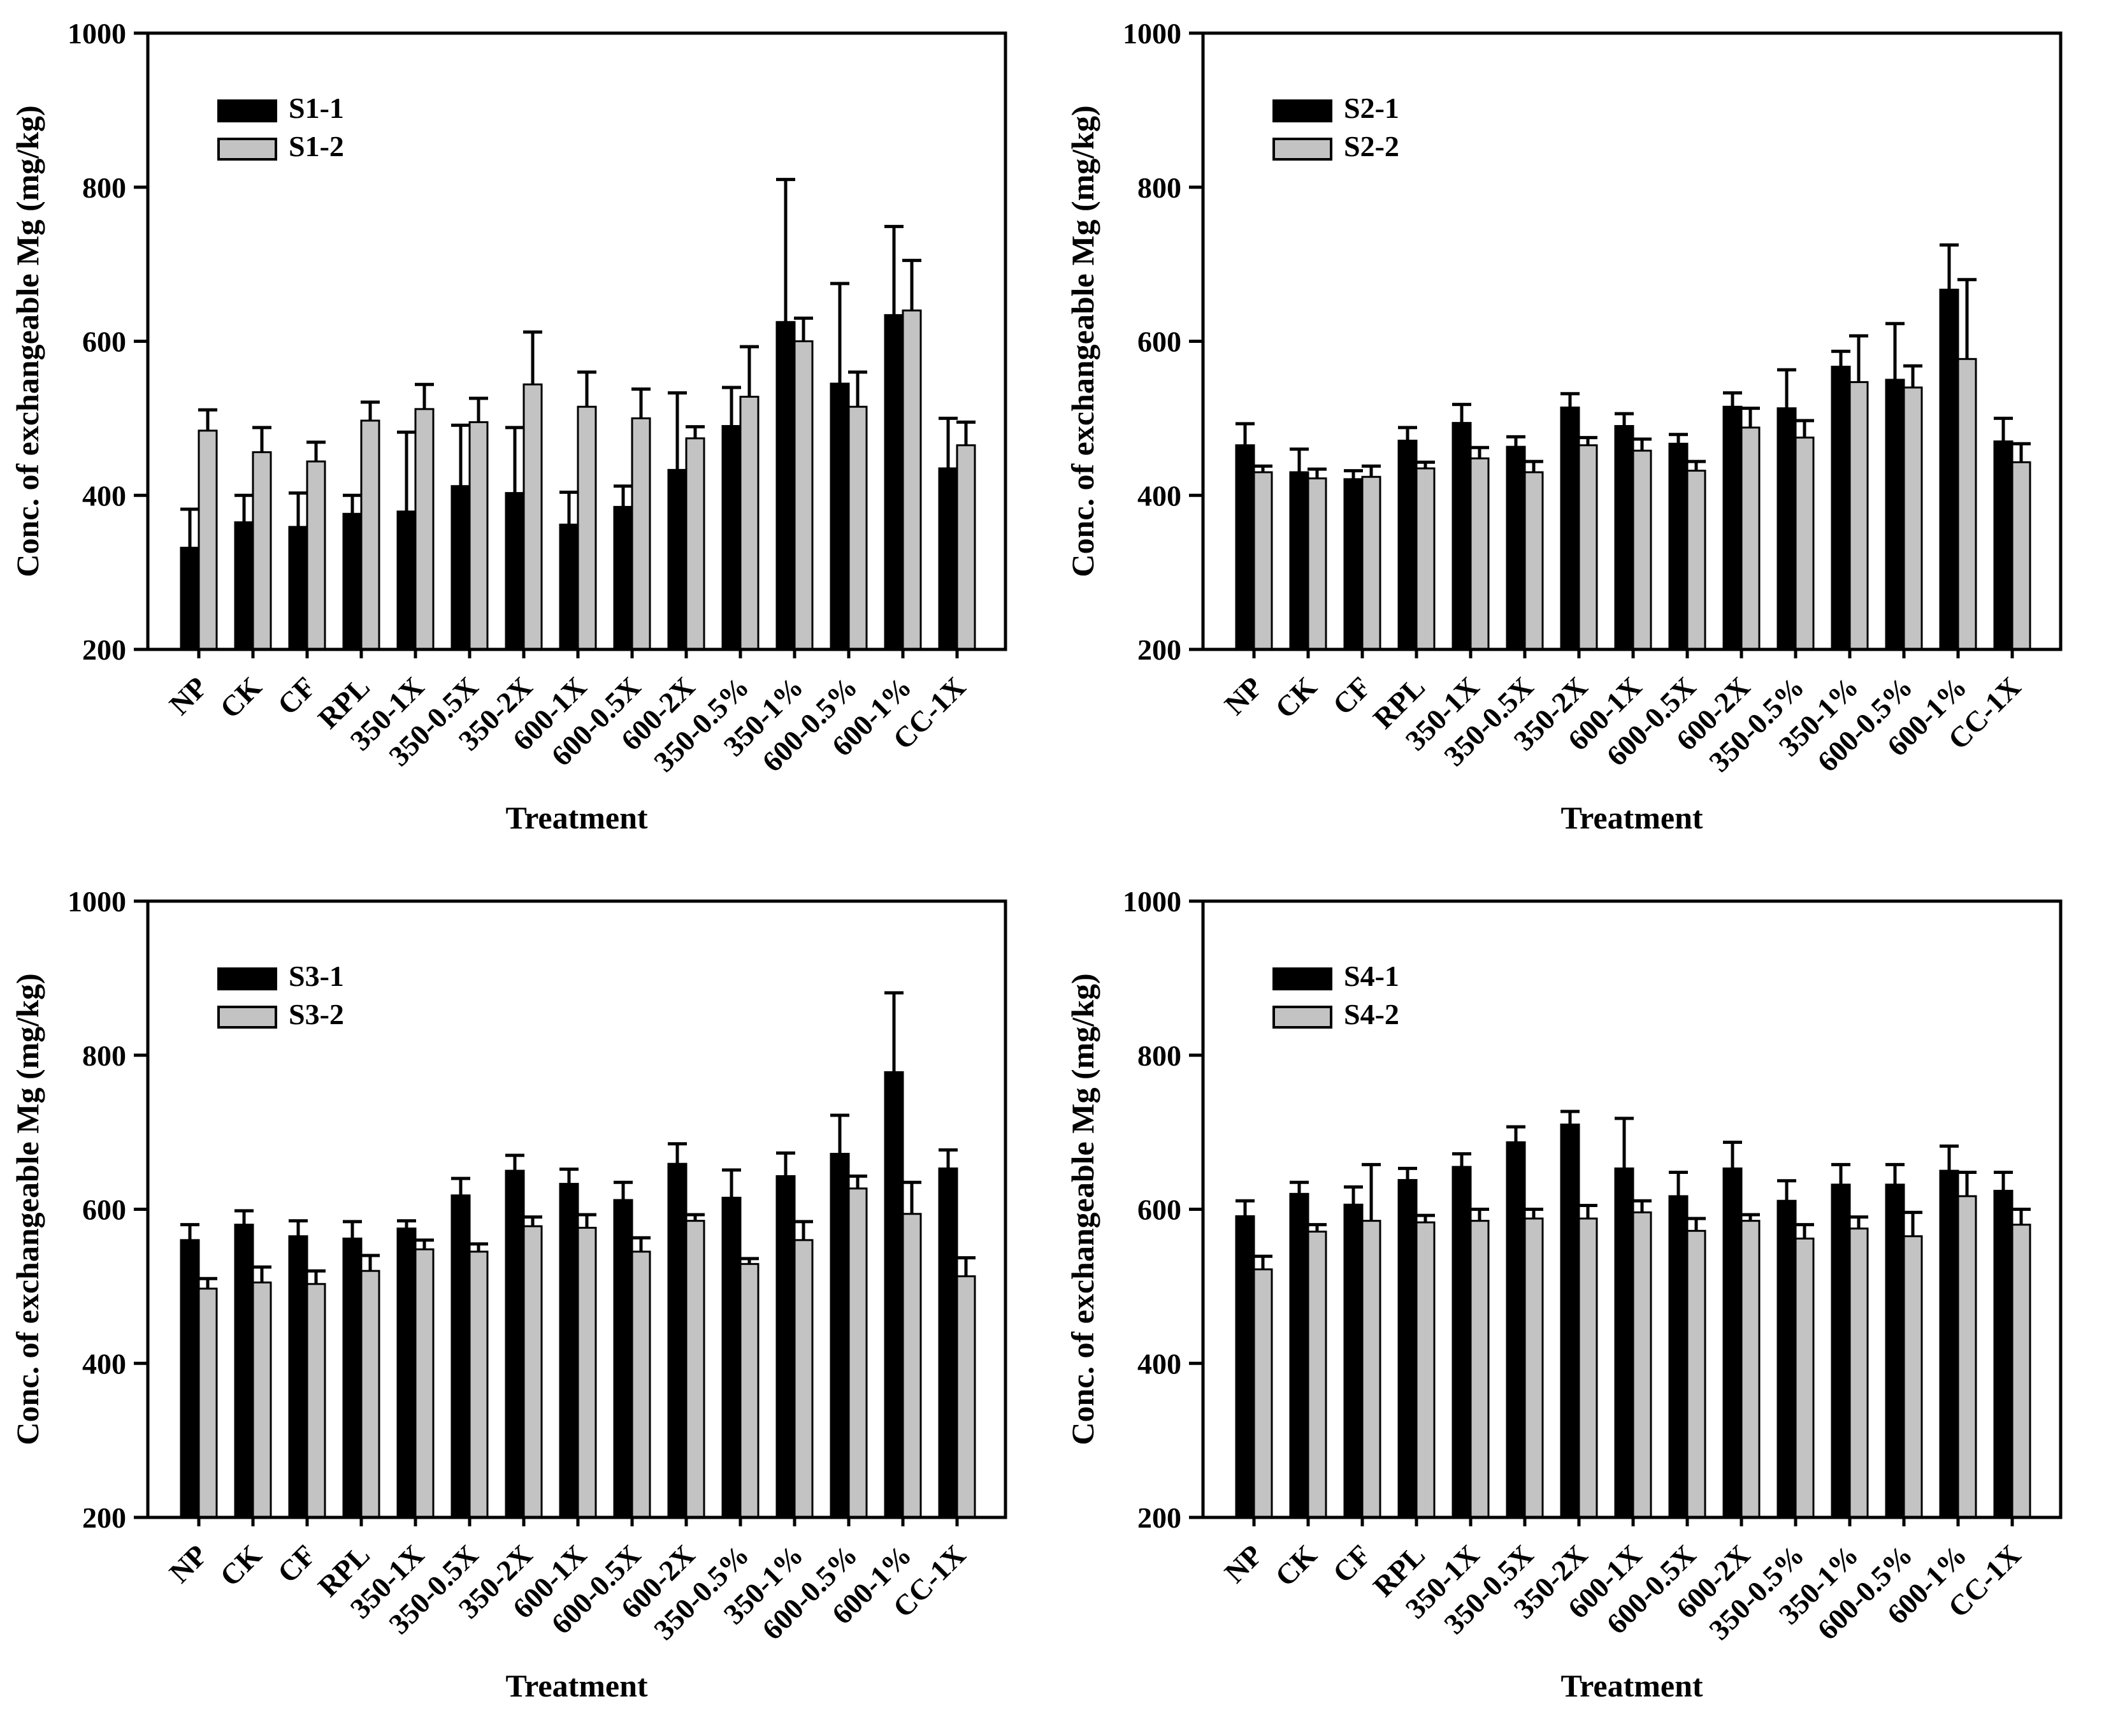 The image size is (2111, 1736). I want to click on bar-s2-1-600-1%, so click(1949, 470).